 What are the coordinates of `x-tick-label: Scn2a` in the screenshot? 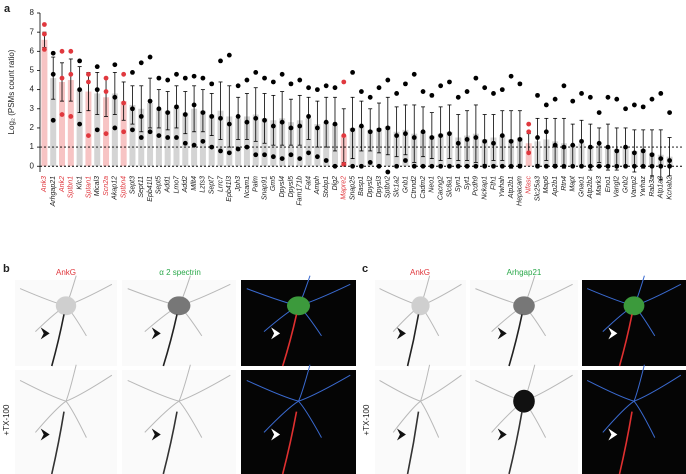 It's located at (106, 186).